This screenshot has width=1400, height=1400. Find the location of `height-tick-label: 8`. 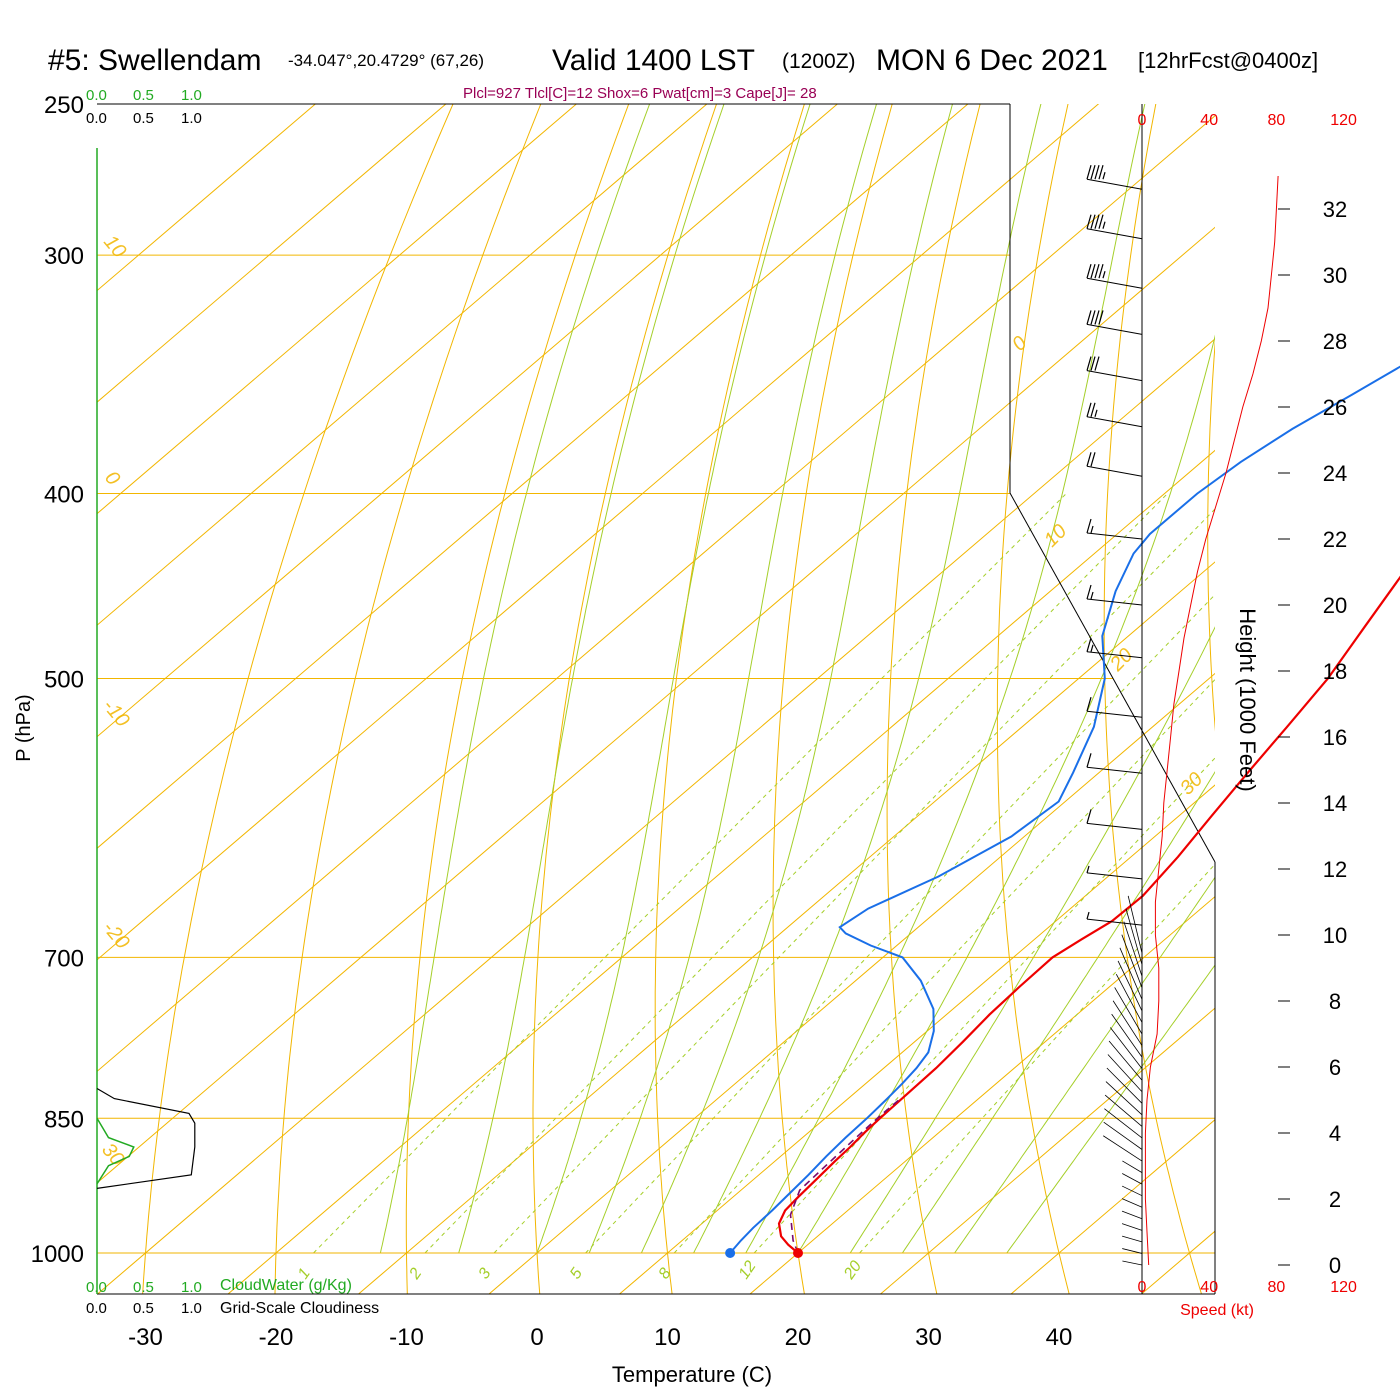

height-tick-label: 8 is located at coordinates (1335, 1001).